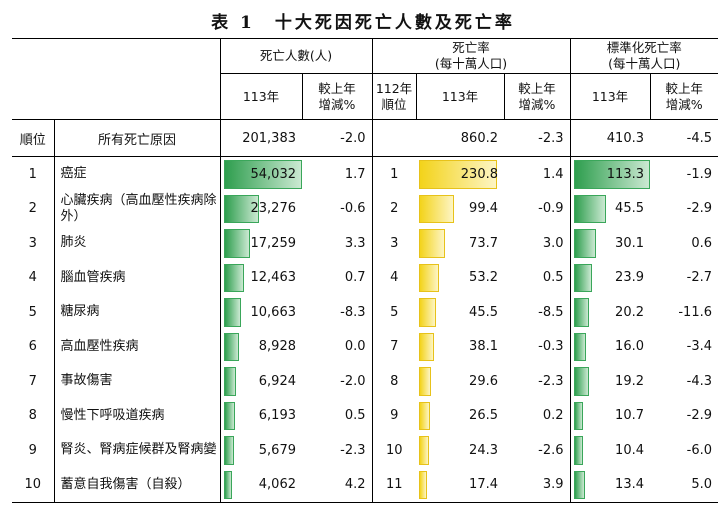  I want to click on deaths-change-cell: 1.7, so click(355, 174).